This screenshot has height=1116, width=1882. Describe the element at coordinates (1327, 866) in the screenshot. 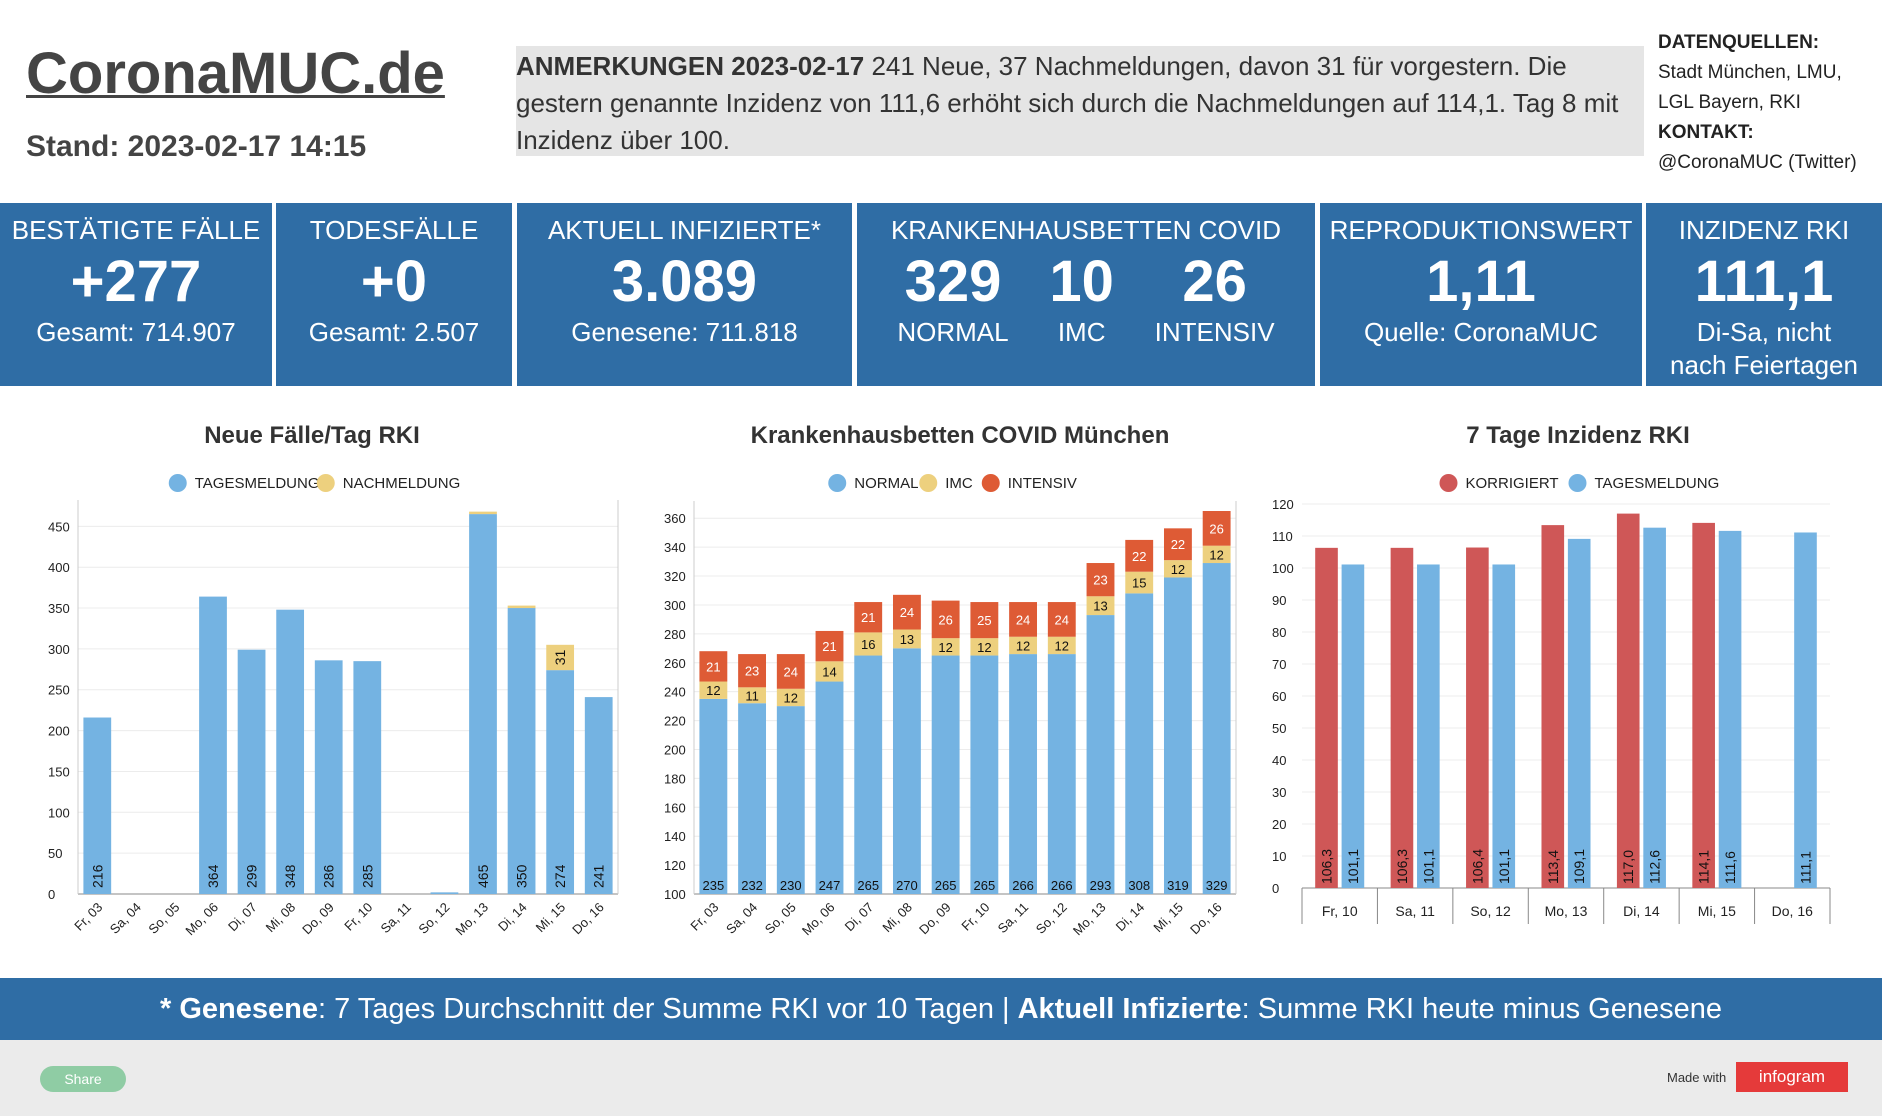

I see `data-label: 106,3` at that location.